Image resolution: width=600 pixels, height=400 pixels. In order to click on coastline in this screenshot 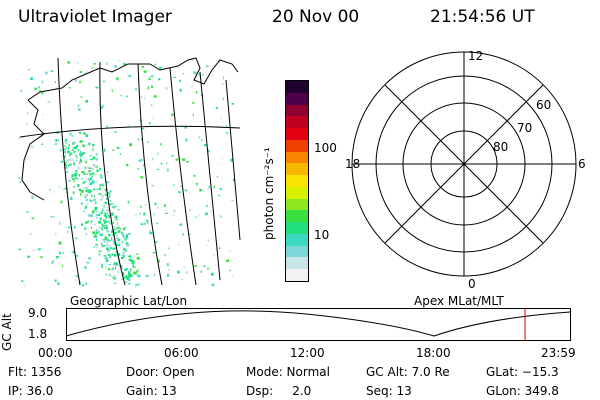, I will do `click(33, 150)`.